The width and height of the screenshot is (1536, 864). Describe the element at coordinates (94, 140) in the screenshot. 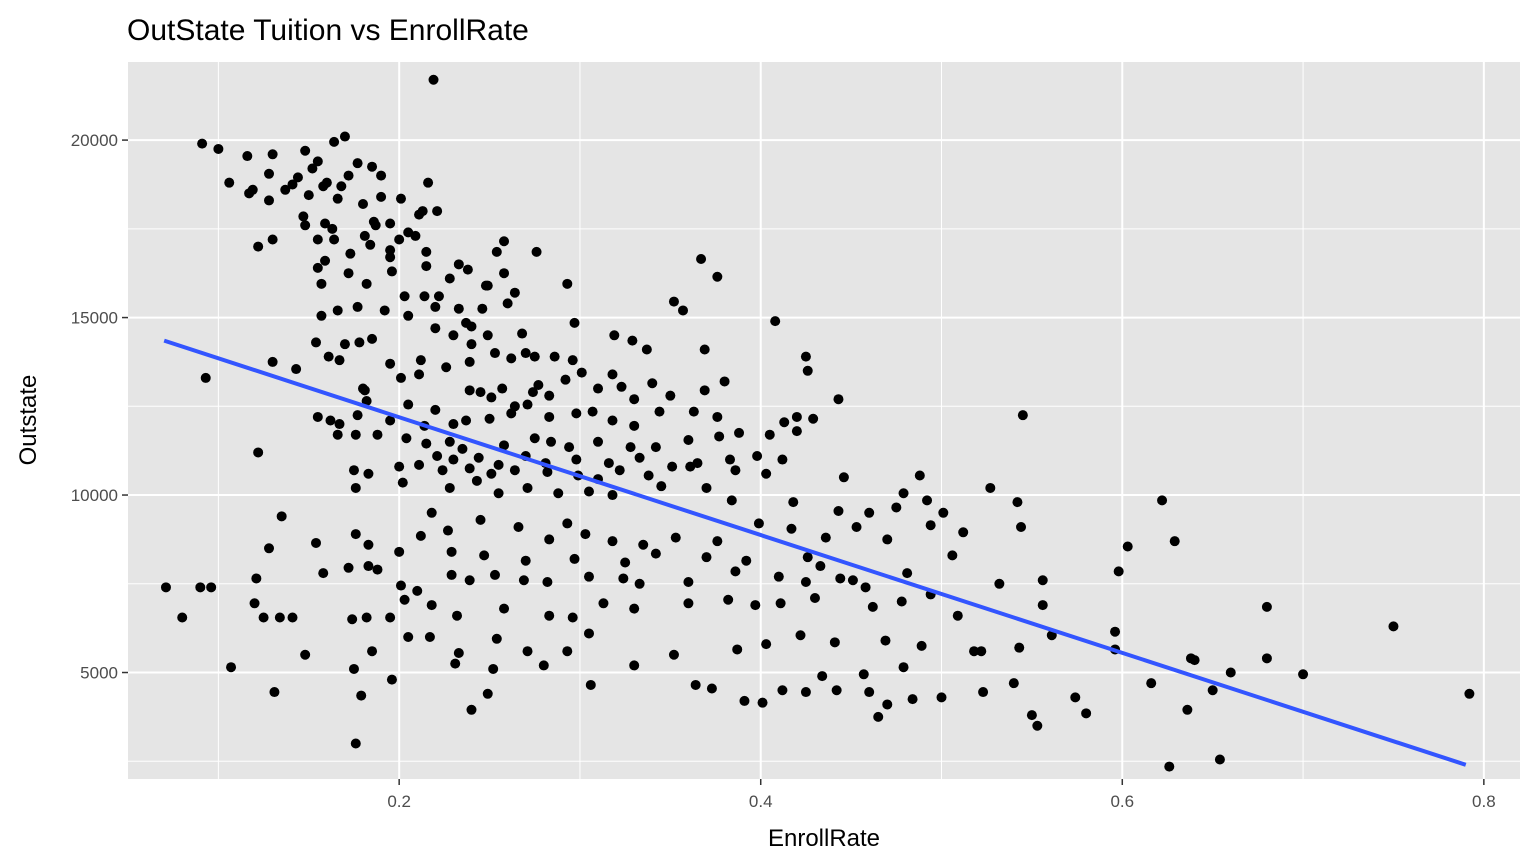

I see `y-tick-label: 20000` at that location.